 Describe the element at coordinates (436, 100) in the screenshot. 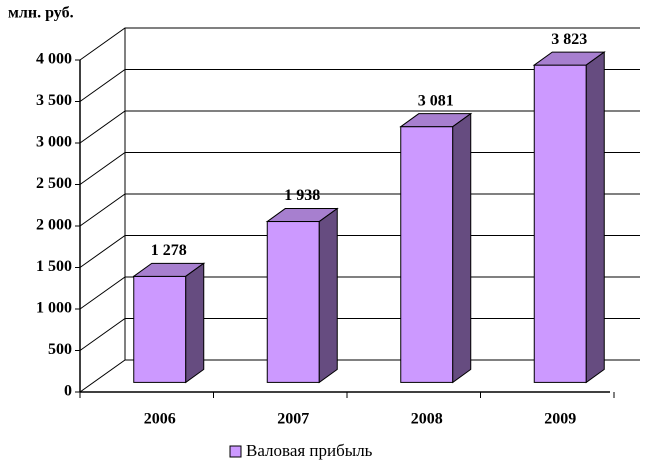

I see `value-label: 3 081` at that location.